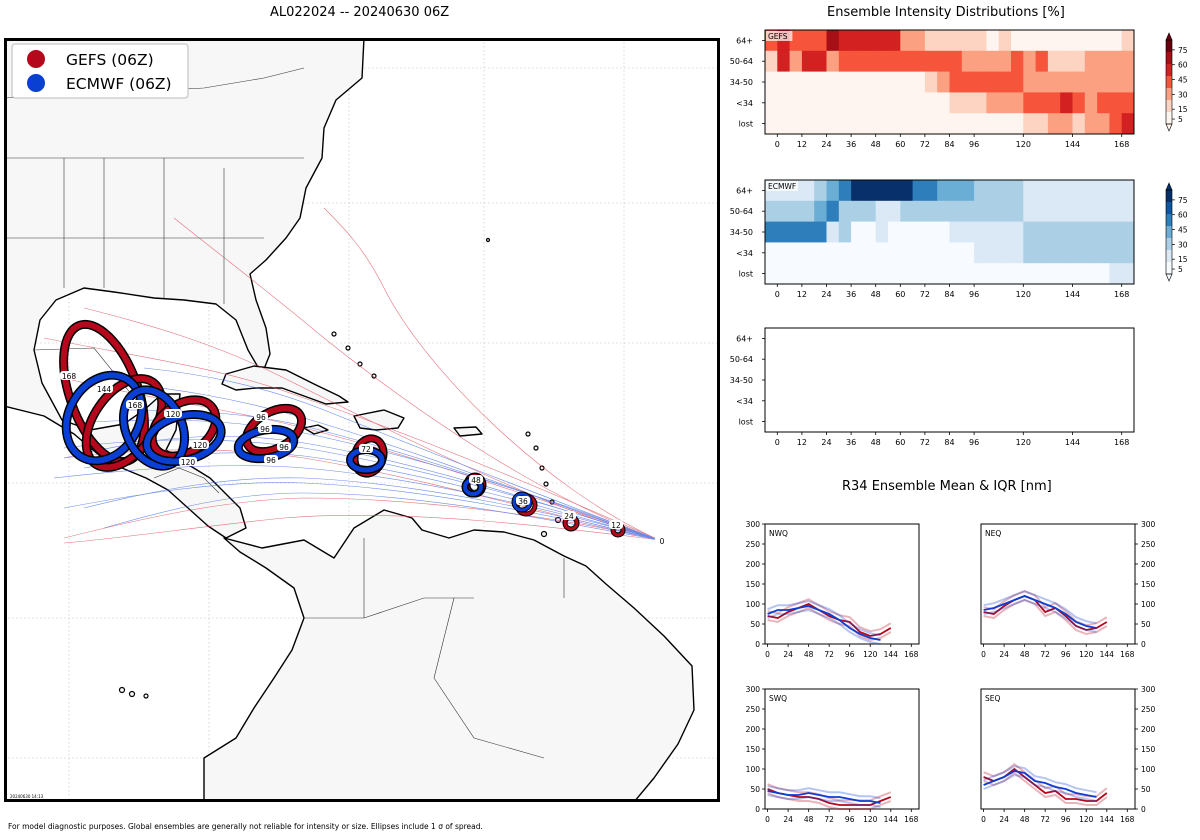 The height and width of the screenshot is (840, 1200). What do you see at coordinates (1183, 230) in the screenshot?
I see `colorbar-tick-label: 45` at bounding box center [1183, 230].